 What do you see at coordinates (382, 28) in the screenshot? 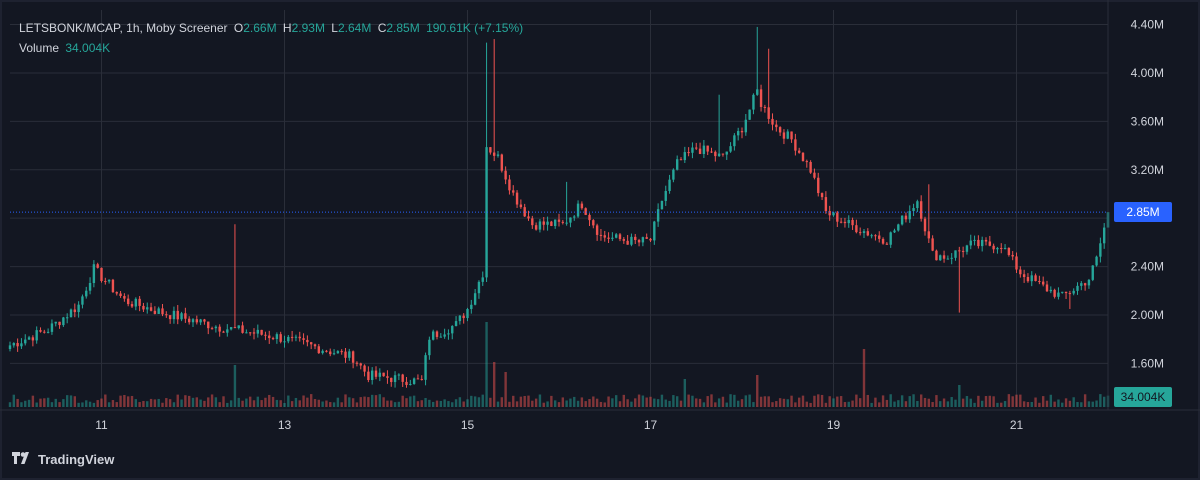
I see `close-key: C` at bounding box center [382, 28].